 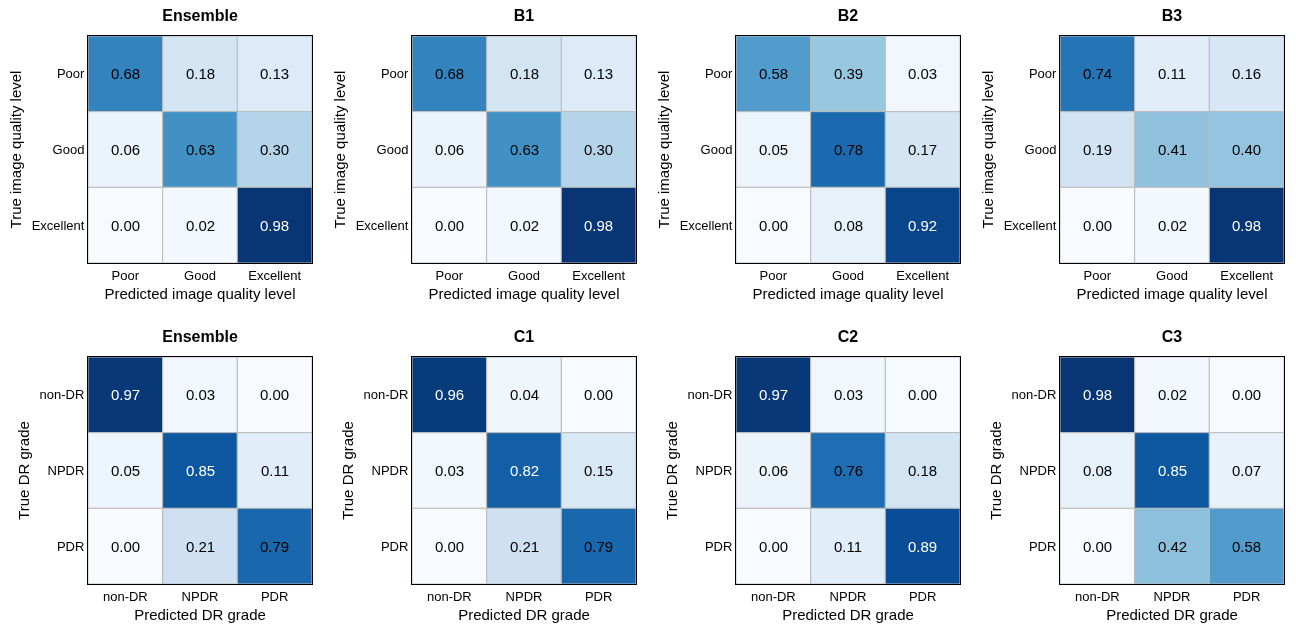 What do you see at coordinates (200, 336) in the screenshot?
I see `chart-title: Ensemble` at bounding box center [200, 336].